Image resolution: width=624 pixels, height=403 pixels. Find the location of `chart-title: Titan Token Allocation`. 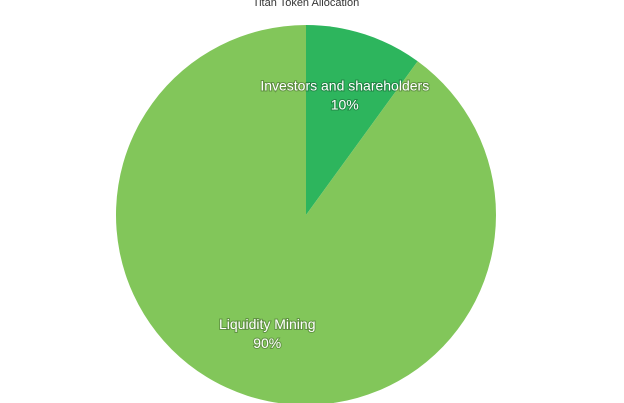

chart-title: Titan Token Allocation is located at coordinates (306, 4).